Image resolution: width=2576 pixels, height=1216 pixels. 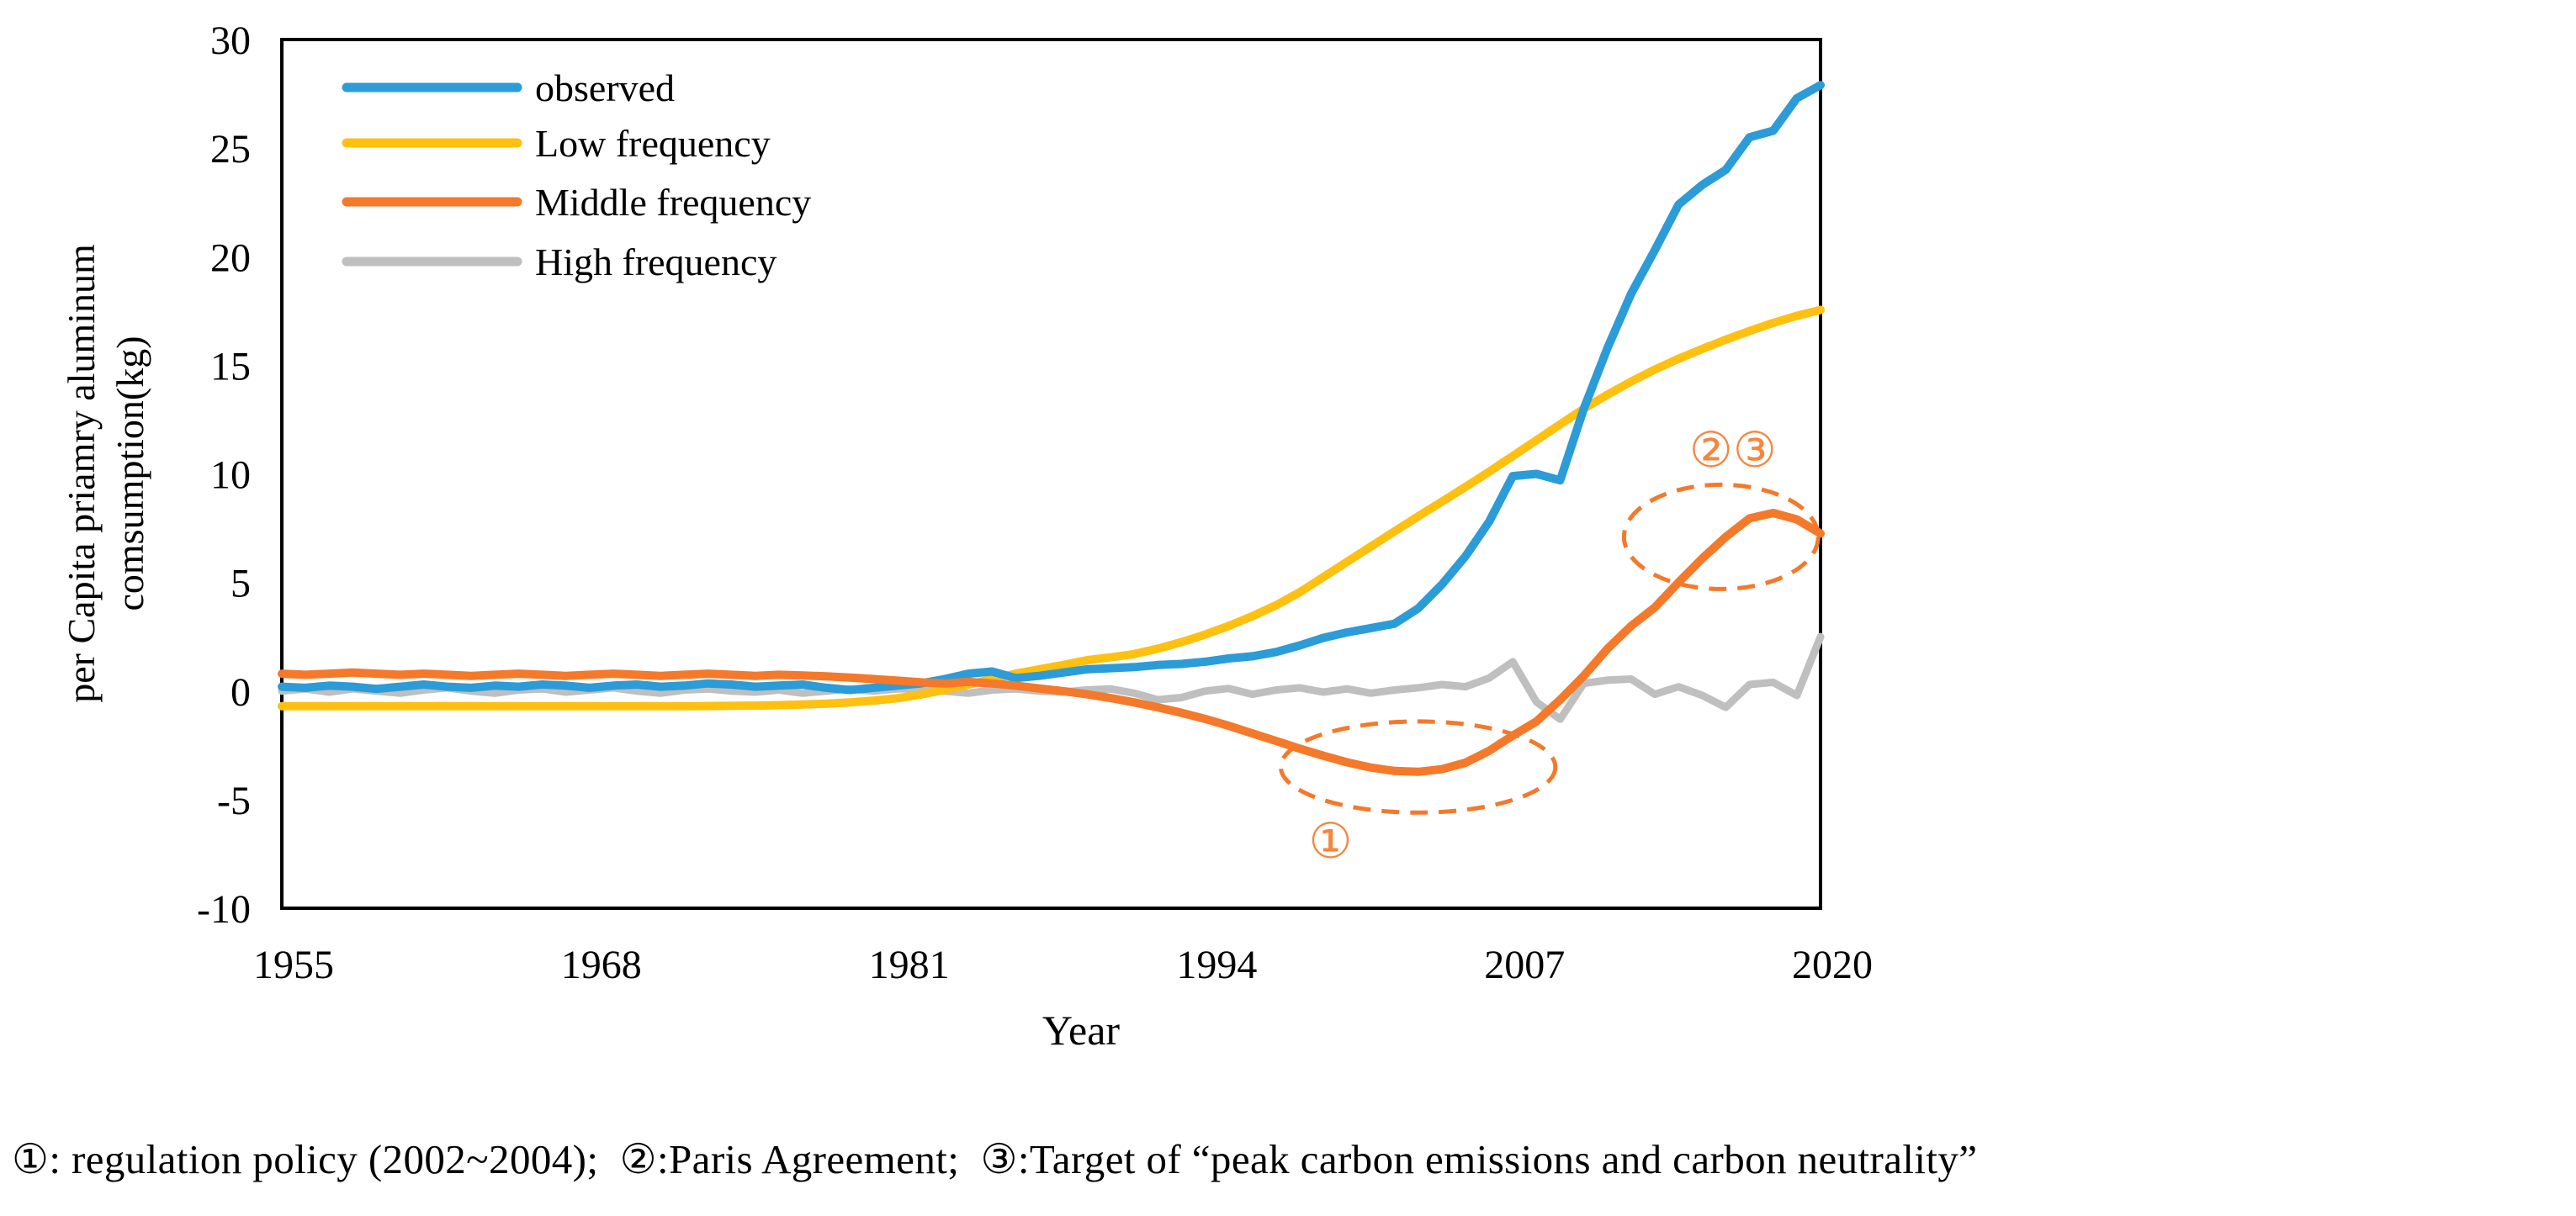 I want to click on y-tick-0: 0, so click(x=241, y=692).